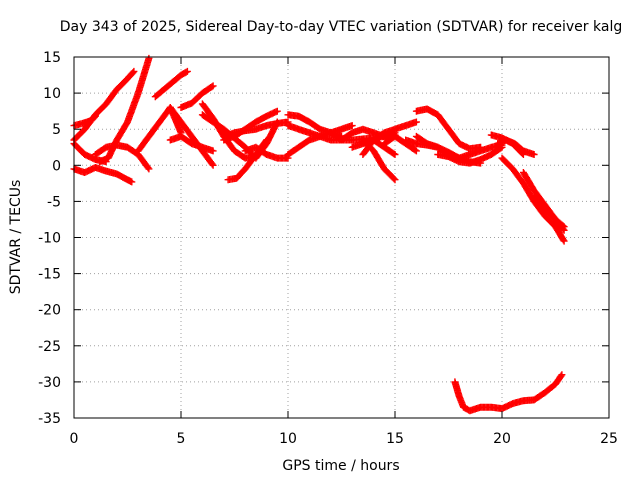  Describe the element at coordinates (56, 166) in the screenshot. I see `y-tick-label: 0` at that location.